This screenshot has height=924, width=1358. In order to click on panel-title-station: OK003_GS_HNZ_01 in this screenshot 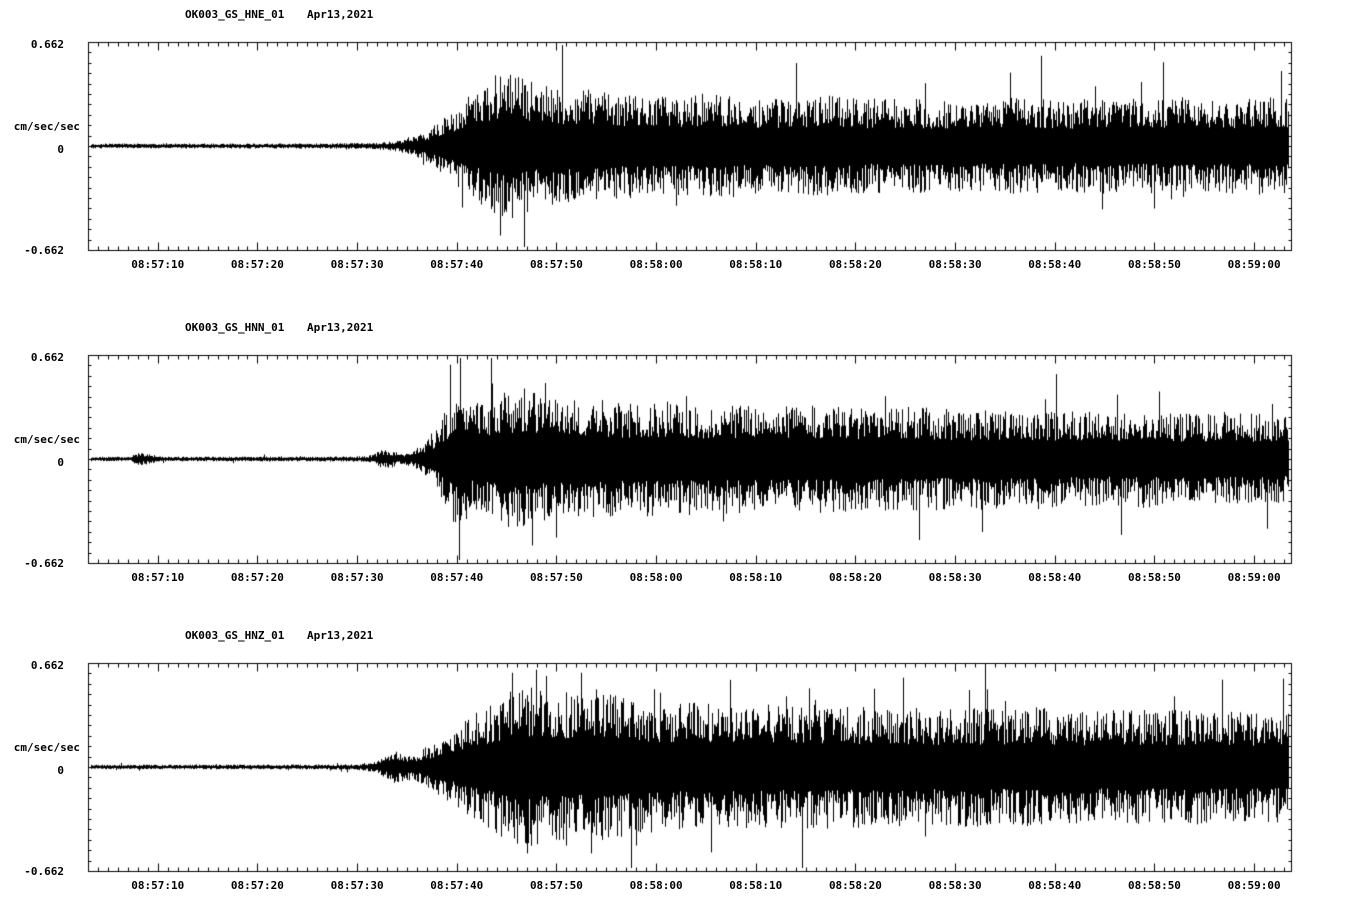, I will do `click(235, 635)`.